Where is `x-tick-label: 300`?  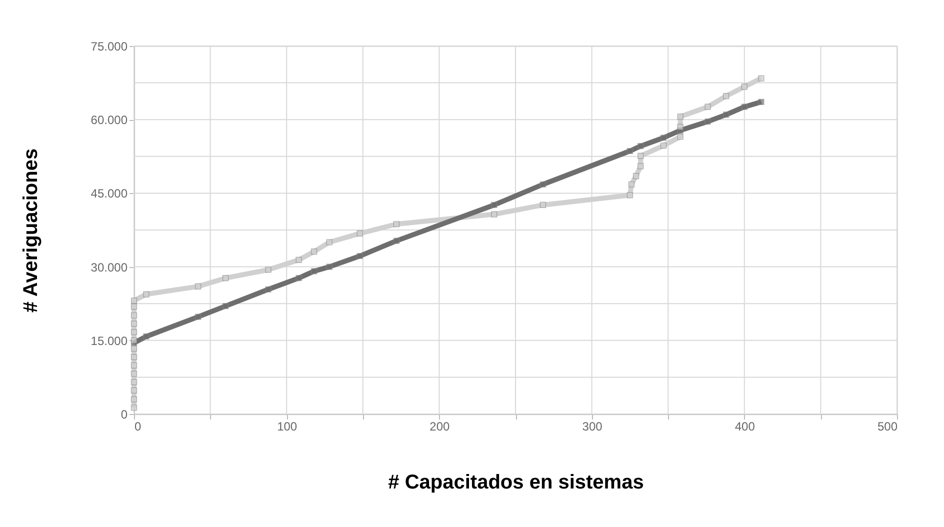
x-tick-label: 300 is located at coordinates (592, 427).